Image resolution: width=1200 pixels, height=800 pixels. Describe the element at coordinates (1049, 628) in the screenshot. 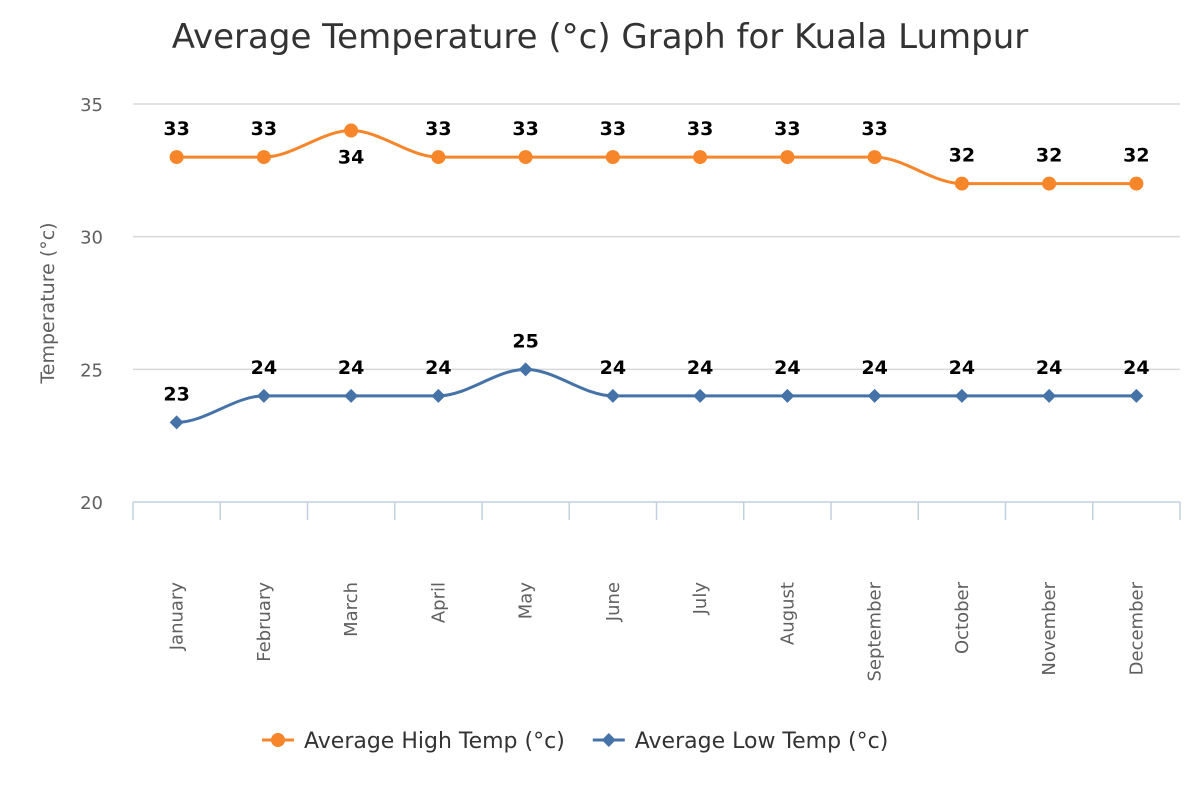

I see `x-tick-label: November` at that location.